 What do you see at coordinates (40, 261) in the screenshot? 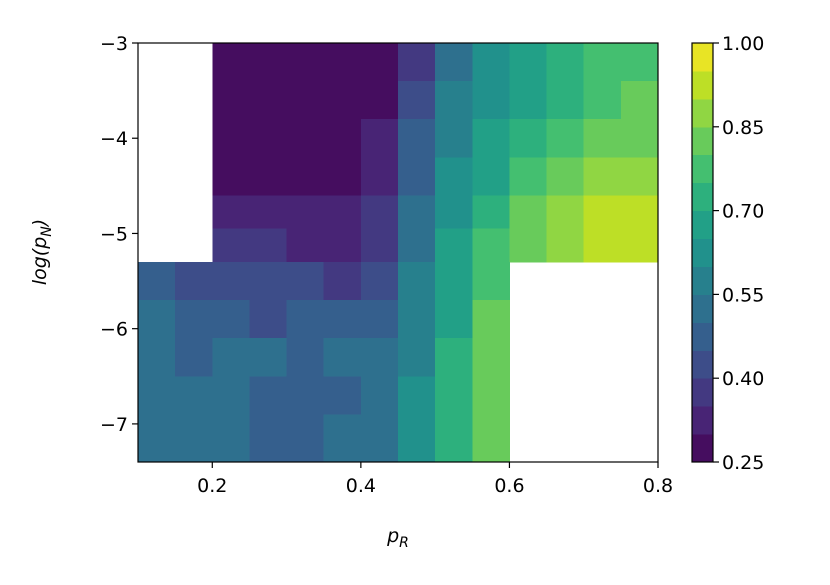
I see `y-label-base: log(p` at bounding box center [40, 261].